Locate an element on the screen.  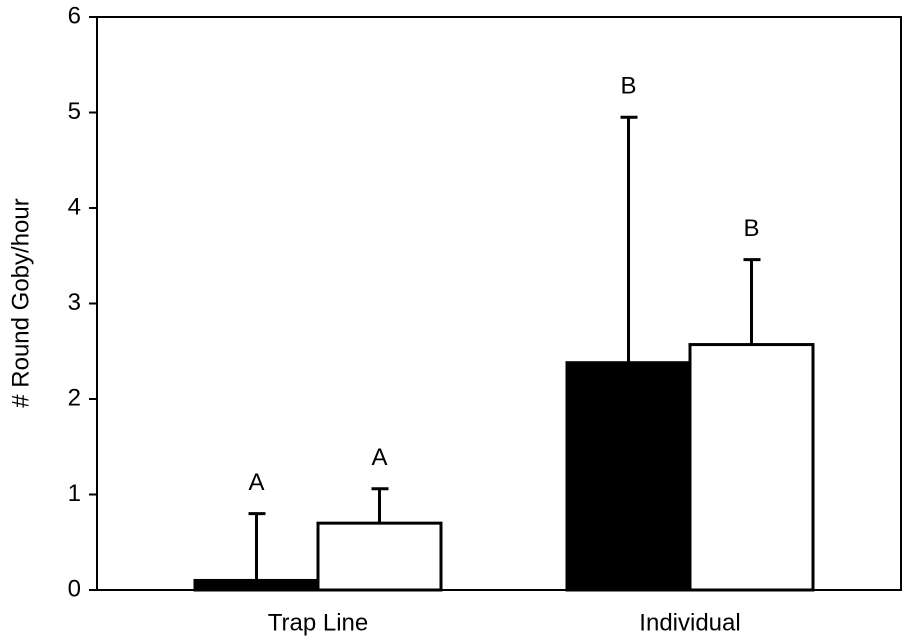
x-tick-label: Individual is located at coordinates (689, 622).